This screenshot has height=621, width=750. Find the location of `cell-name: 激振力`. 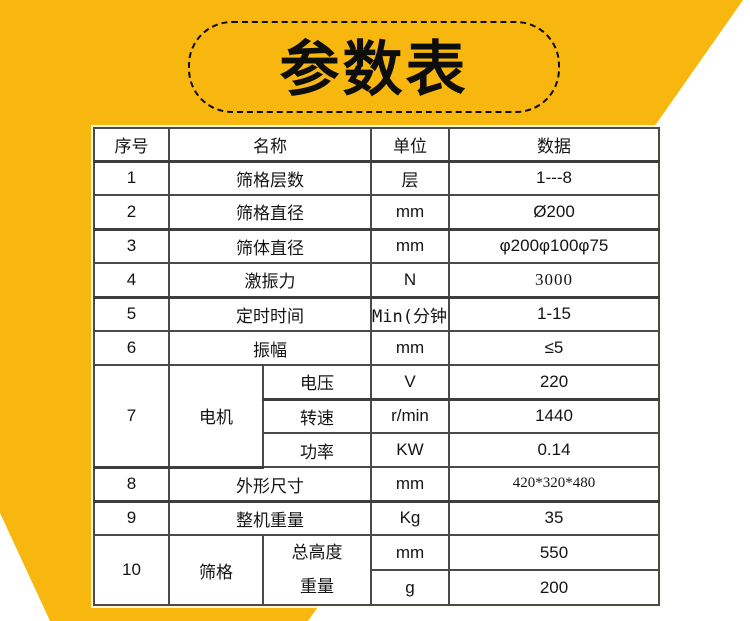

cell-name: 激振力 is located at coordinates (270, 280).